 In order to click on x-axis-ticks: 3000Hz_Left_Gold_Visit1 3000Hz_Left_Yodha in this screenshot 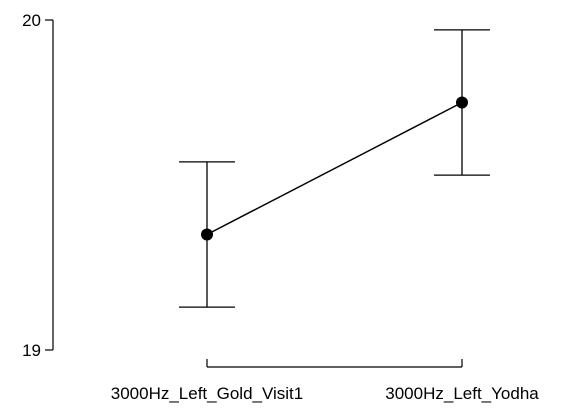, I will do `click(325, 381)`.